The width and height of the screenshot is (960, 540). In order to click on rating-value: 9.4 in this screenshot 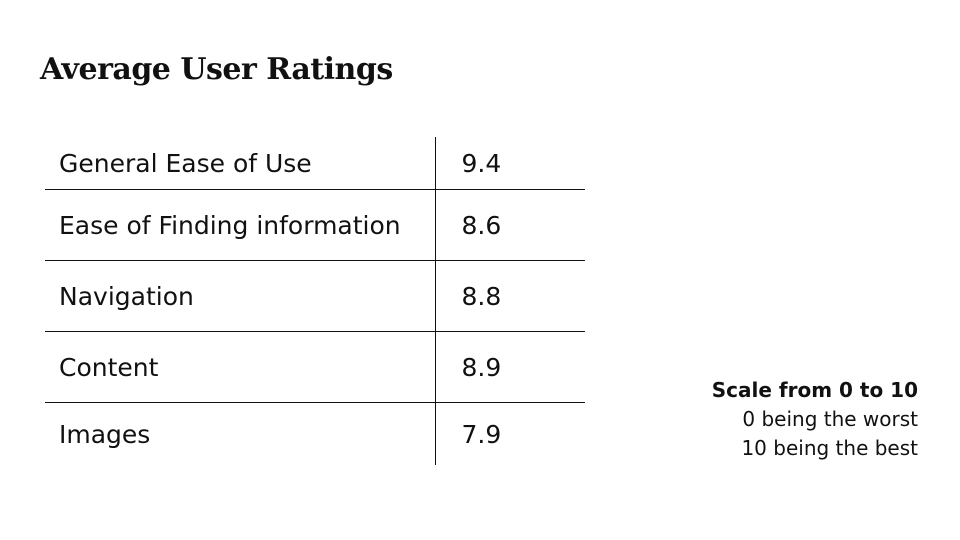, I will do `click(481, 163)`.